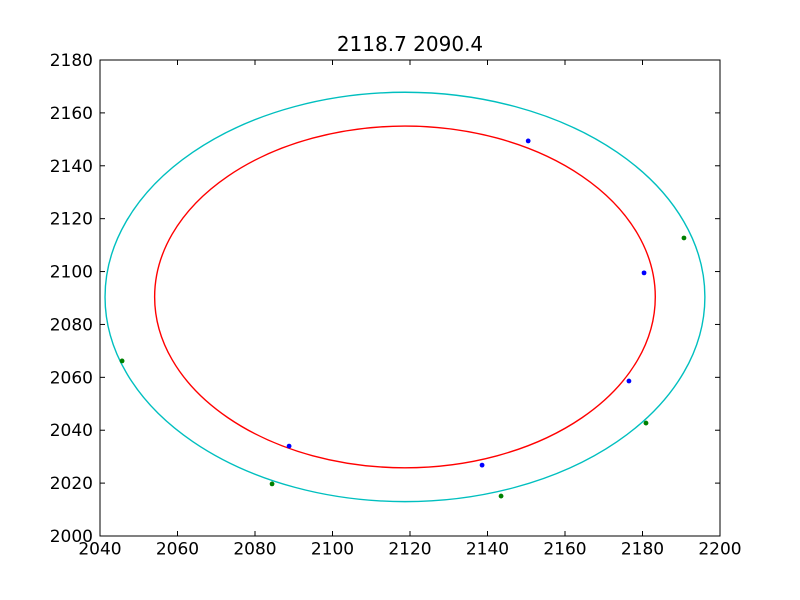 Image resolution: width=800 pixels, height=600 pixels. Describe the element at coordinates (71, 220) in the screenshot. I see `y-tick-label: 2120` at that location.